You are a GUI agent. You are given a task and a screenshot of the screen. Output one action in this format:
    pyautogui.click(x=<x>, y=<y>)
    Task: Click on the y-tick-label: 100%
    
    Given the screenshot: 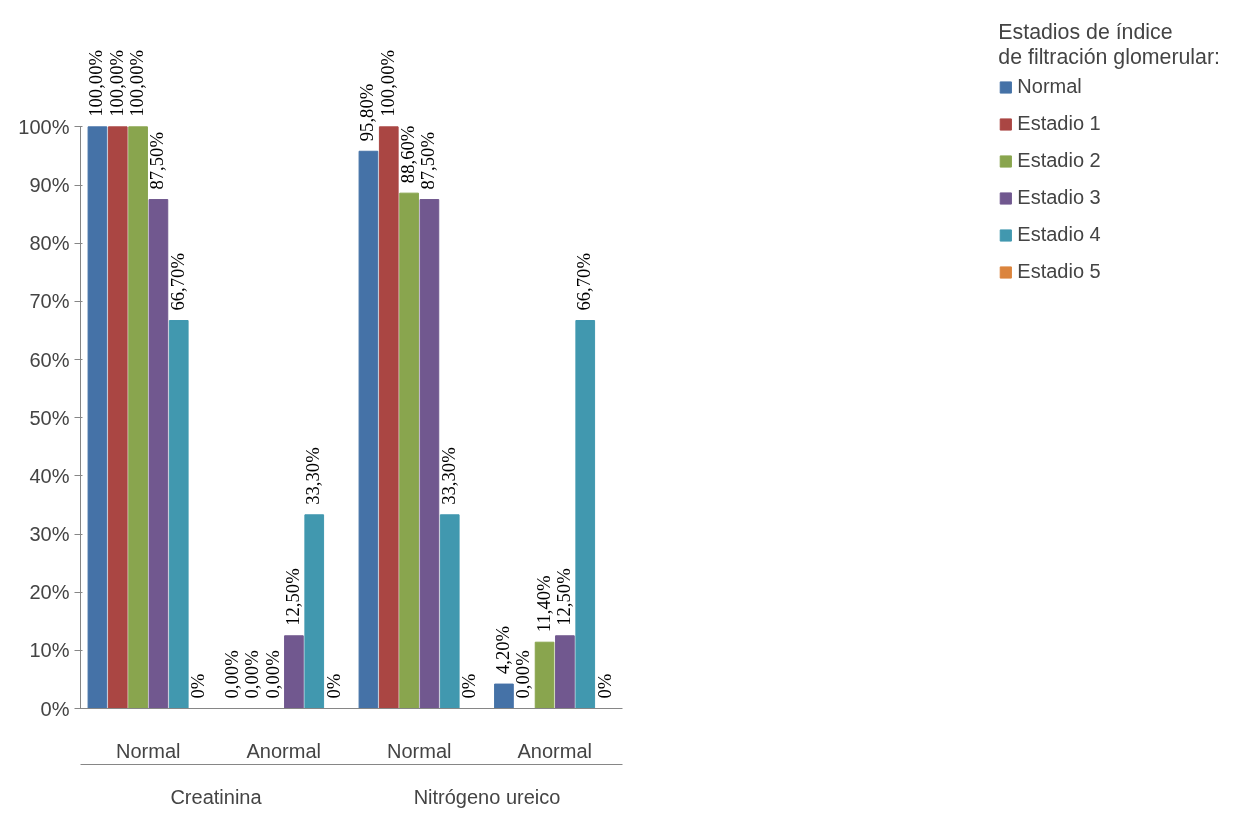 What is the action you would take?
    pyautogui.click(x=44, y=126)
    